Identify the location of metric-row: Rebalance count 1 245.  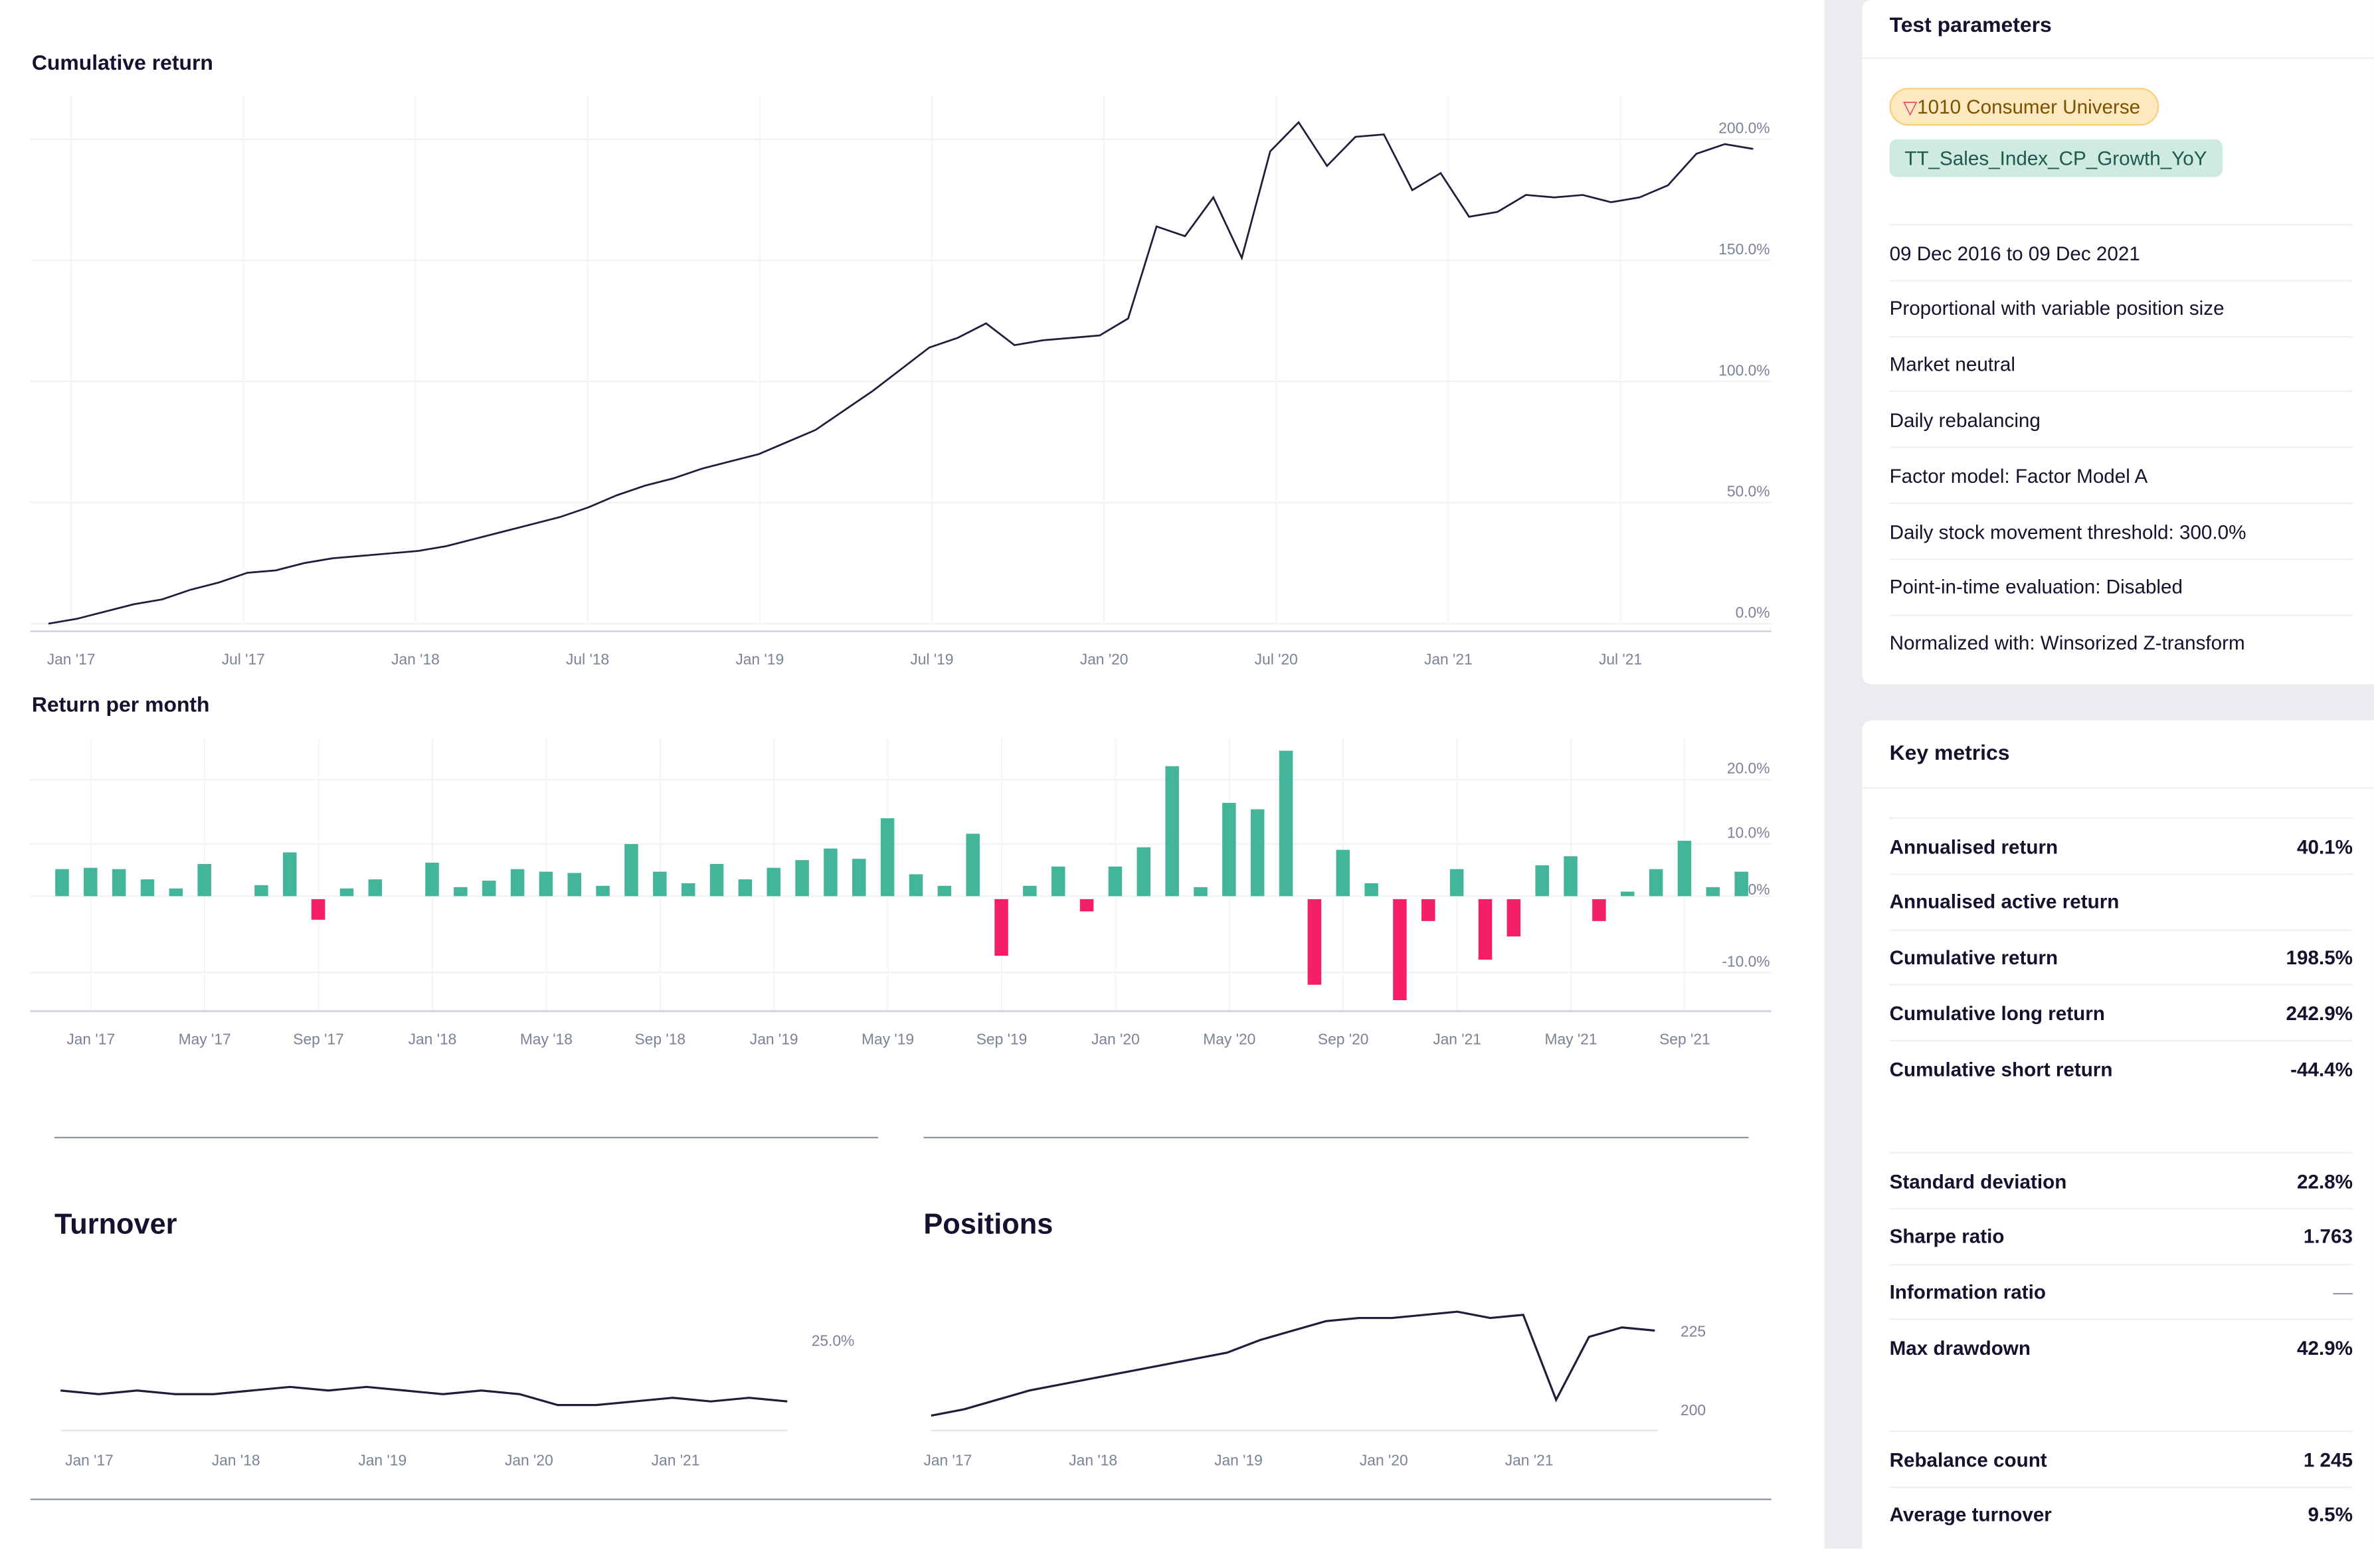
(2121, 1458).